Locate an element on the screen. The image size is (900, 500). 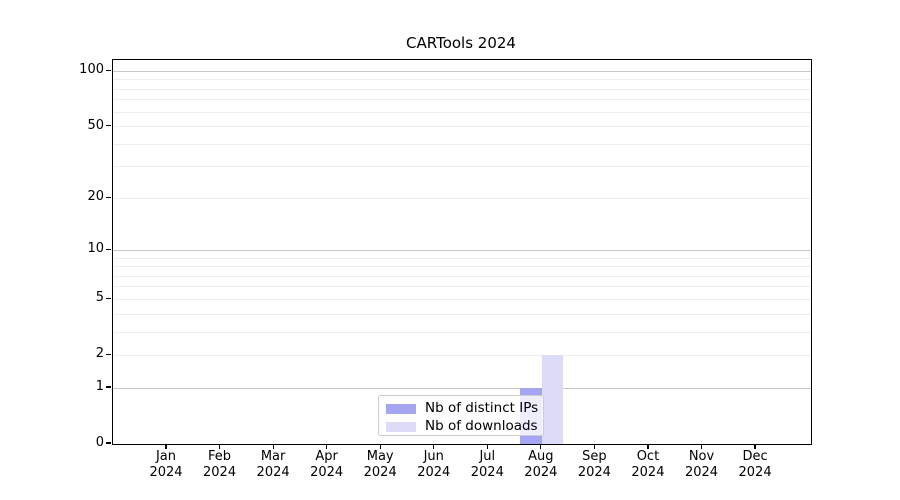
y-tick-label: 10 is located at coordinates (95, 249).